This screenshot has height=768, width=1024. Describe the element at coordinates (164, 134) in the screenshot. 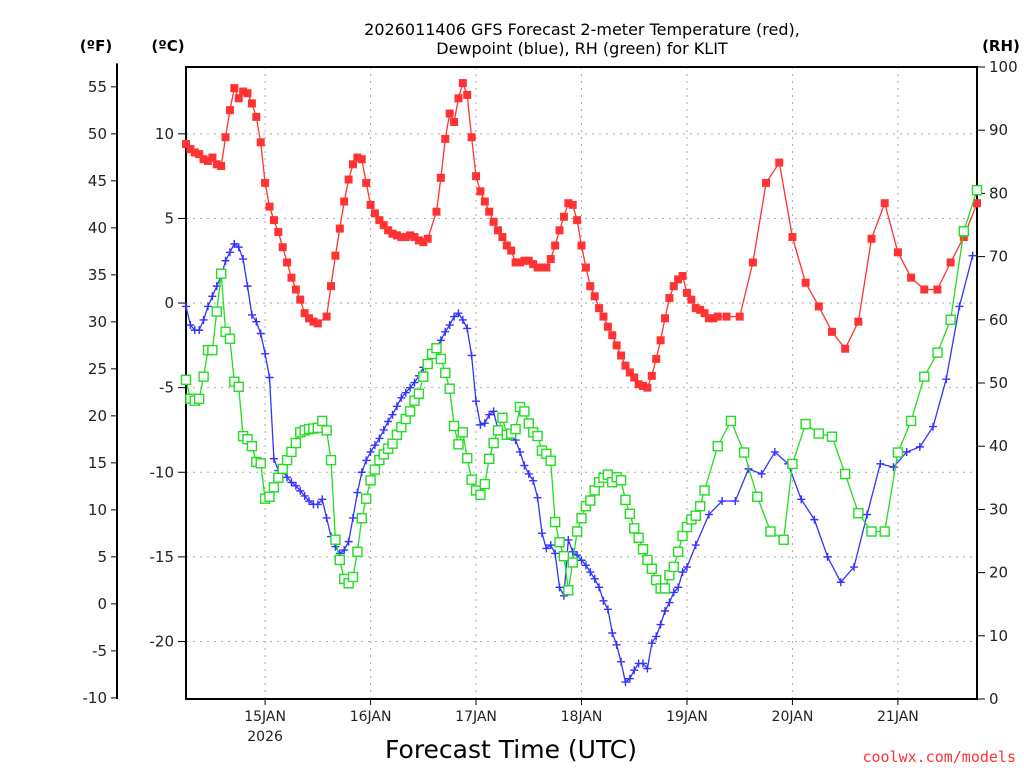

I see `celsius-tick-label: 10` at that location.